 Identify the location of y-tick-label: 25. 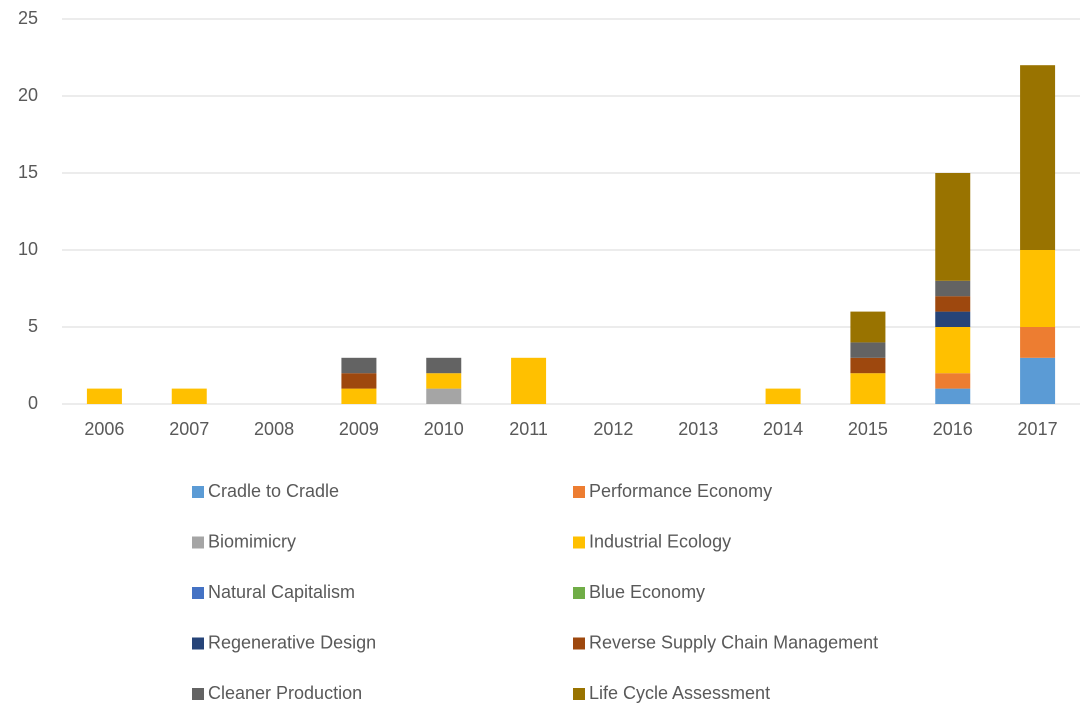
(28, 18).